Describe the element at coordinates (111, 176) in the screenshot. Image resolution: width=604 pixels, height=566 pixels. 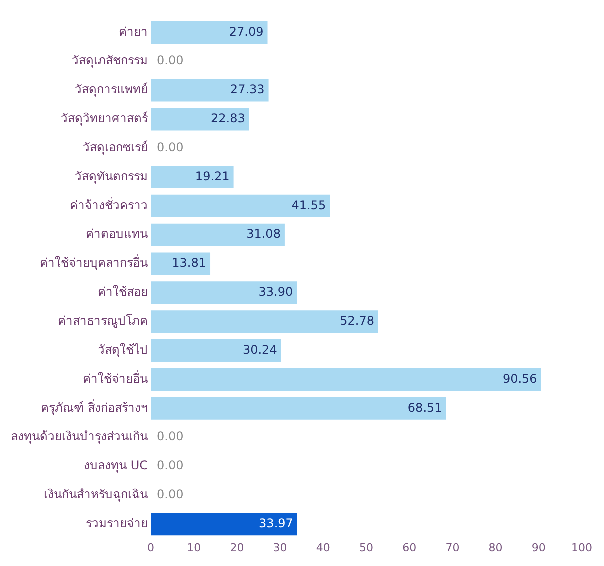
I see `y-tick-label: วัสดุทันตกรรม` at that location.